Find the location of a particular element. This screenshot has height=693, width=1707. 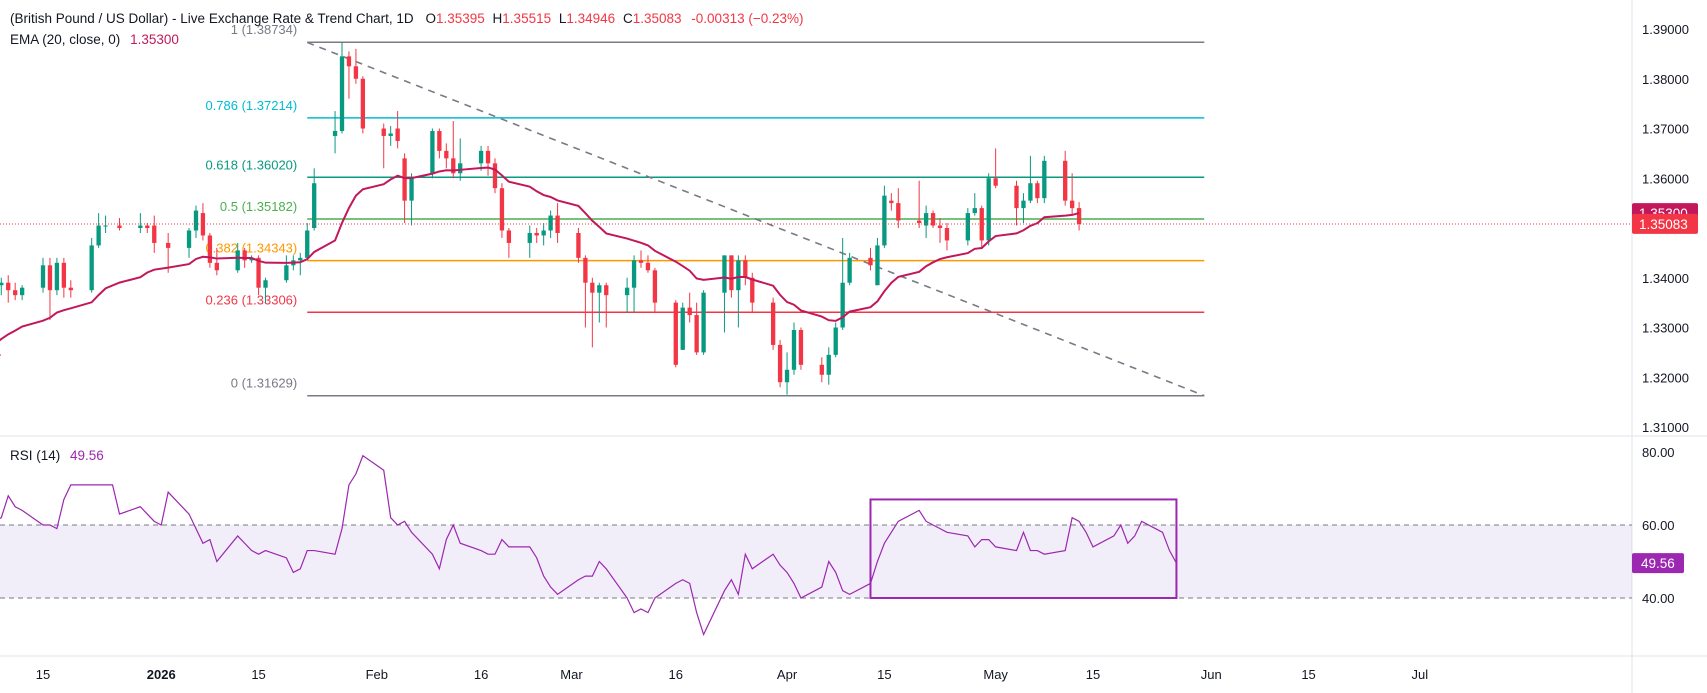

rsi-legend: RSI (14) 49.56 is located at coordinates (57, 455).